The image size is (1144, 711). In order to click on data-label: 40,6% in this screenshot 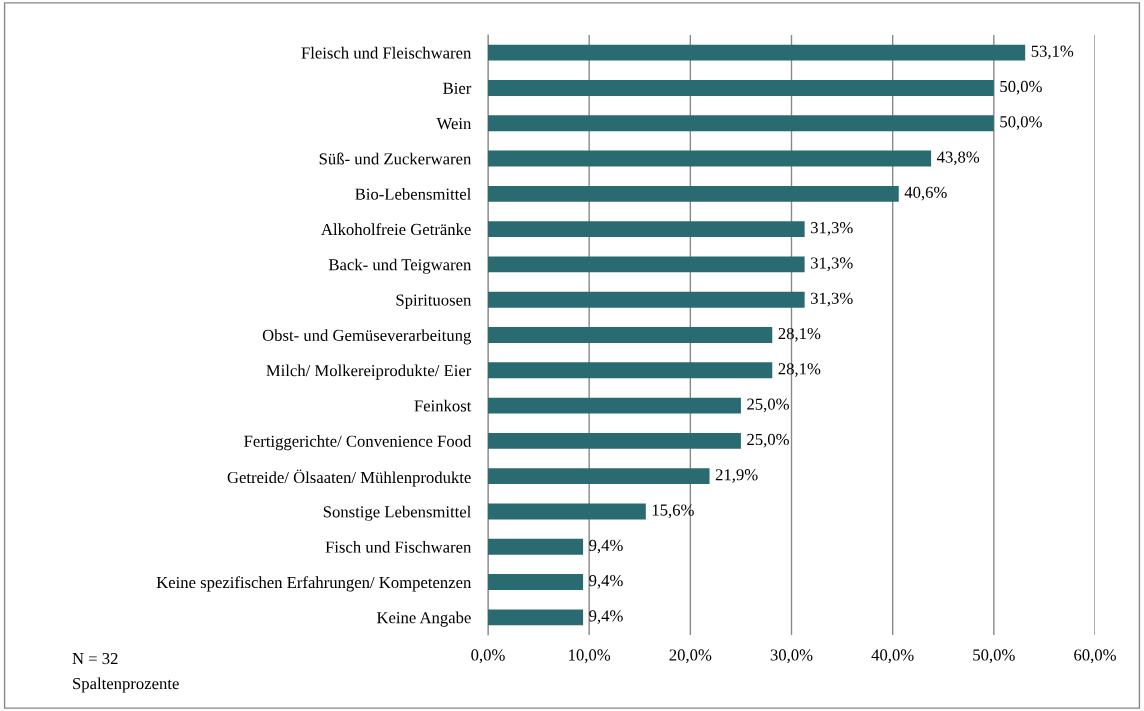, I will do `click(925, 193)`.